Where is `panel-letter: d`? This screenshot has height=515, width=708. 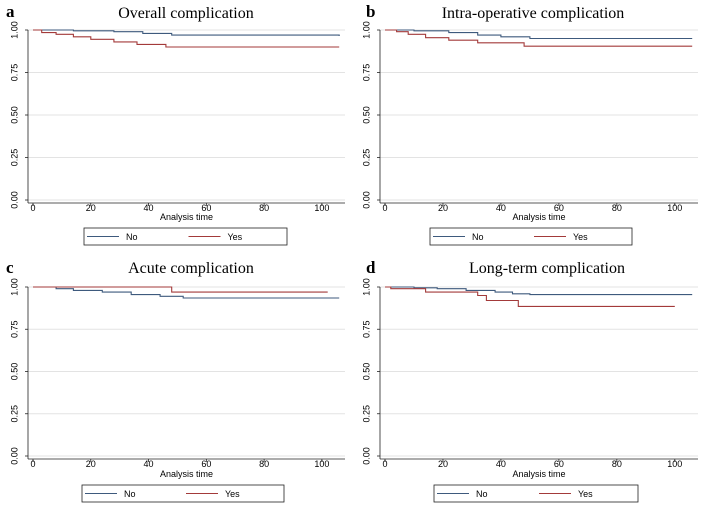
panel-letter: d is located at coordinates (371, 267).